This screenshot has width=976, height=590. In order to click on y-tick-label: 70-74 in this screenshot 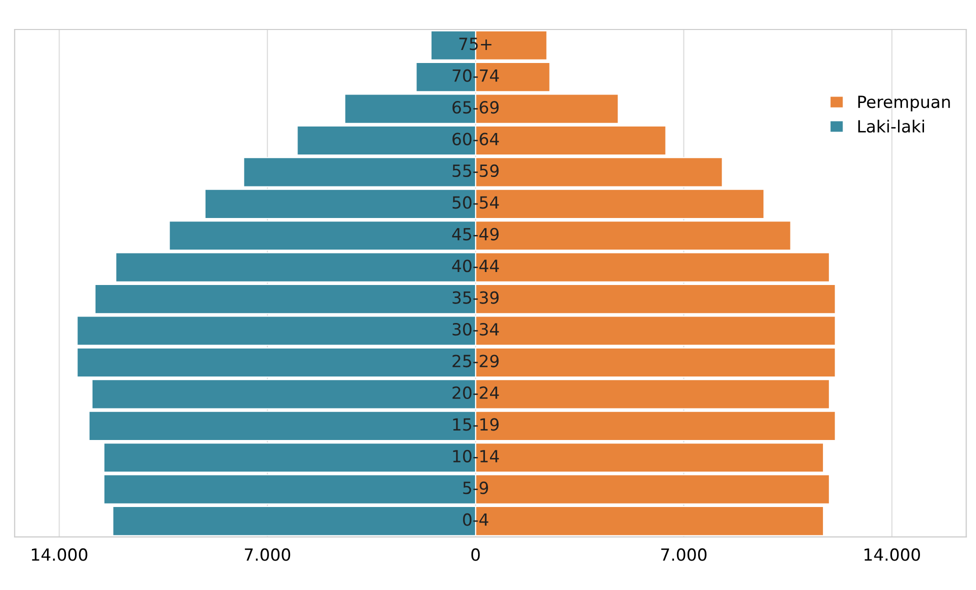, I will do `click(475, 75)`.